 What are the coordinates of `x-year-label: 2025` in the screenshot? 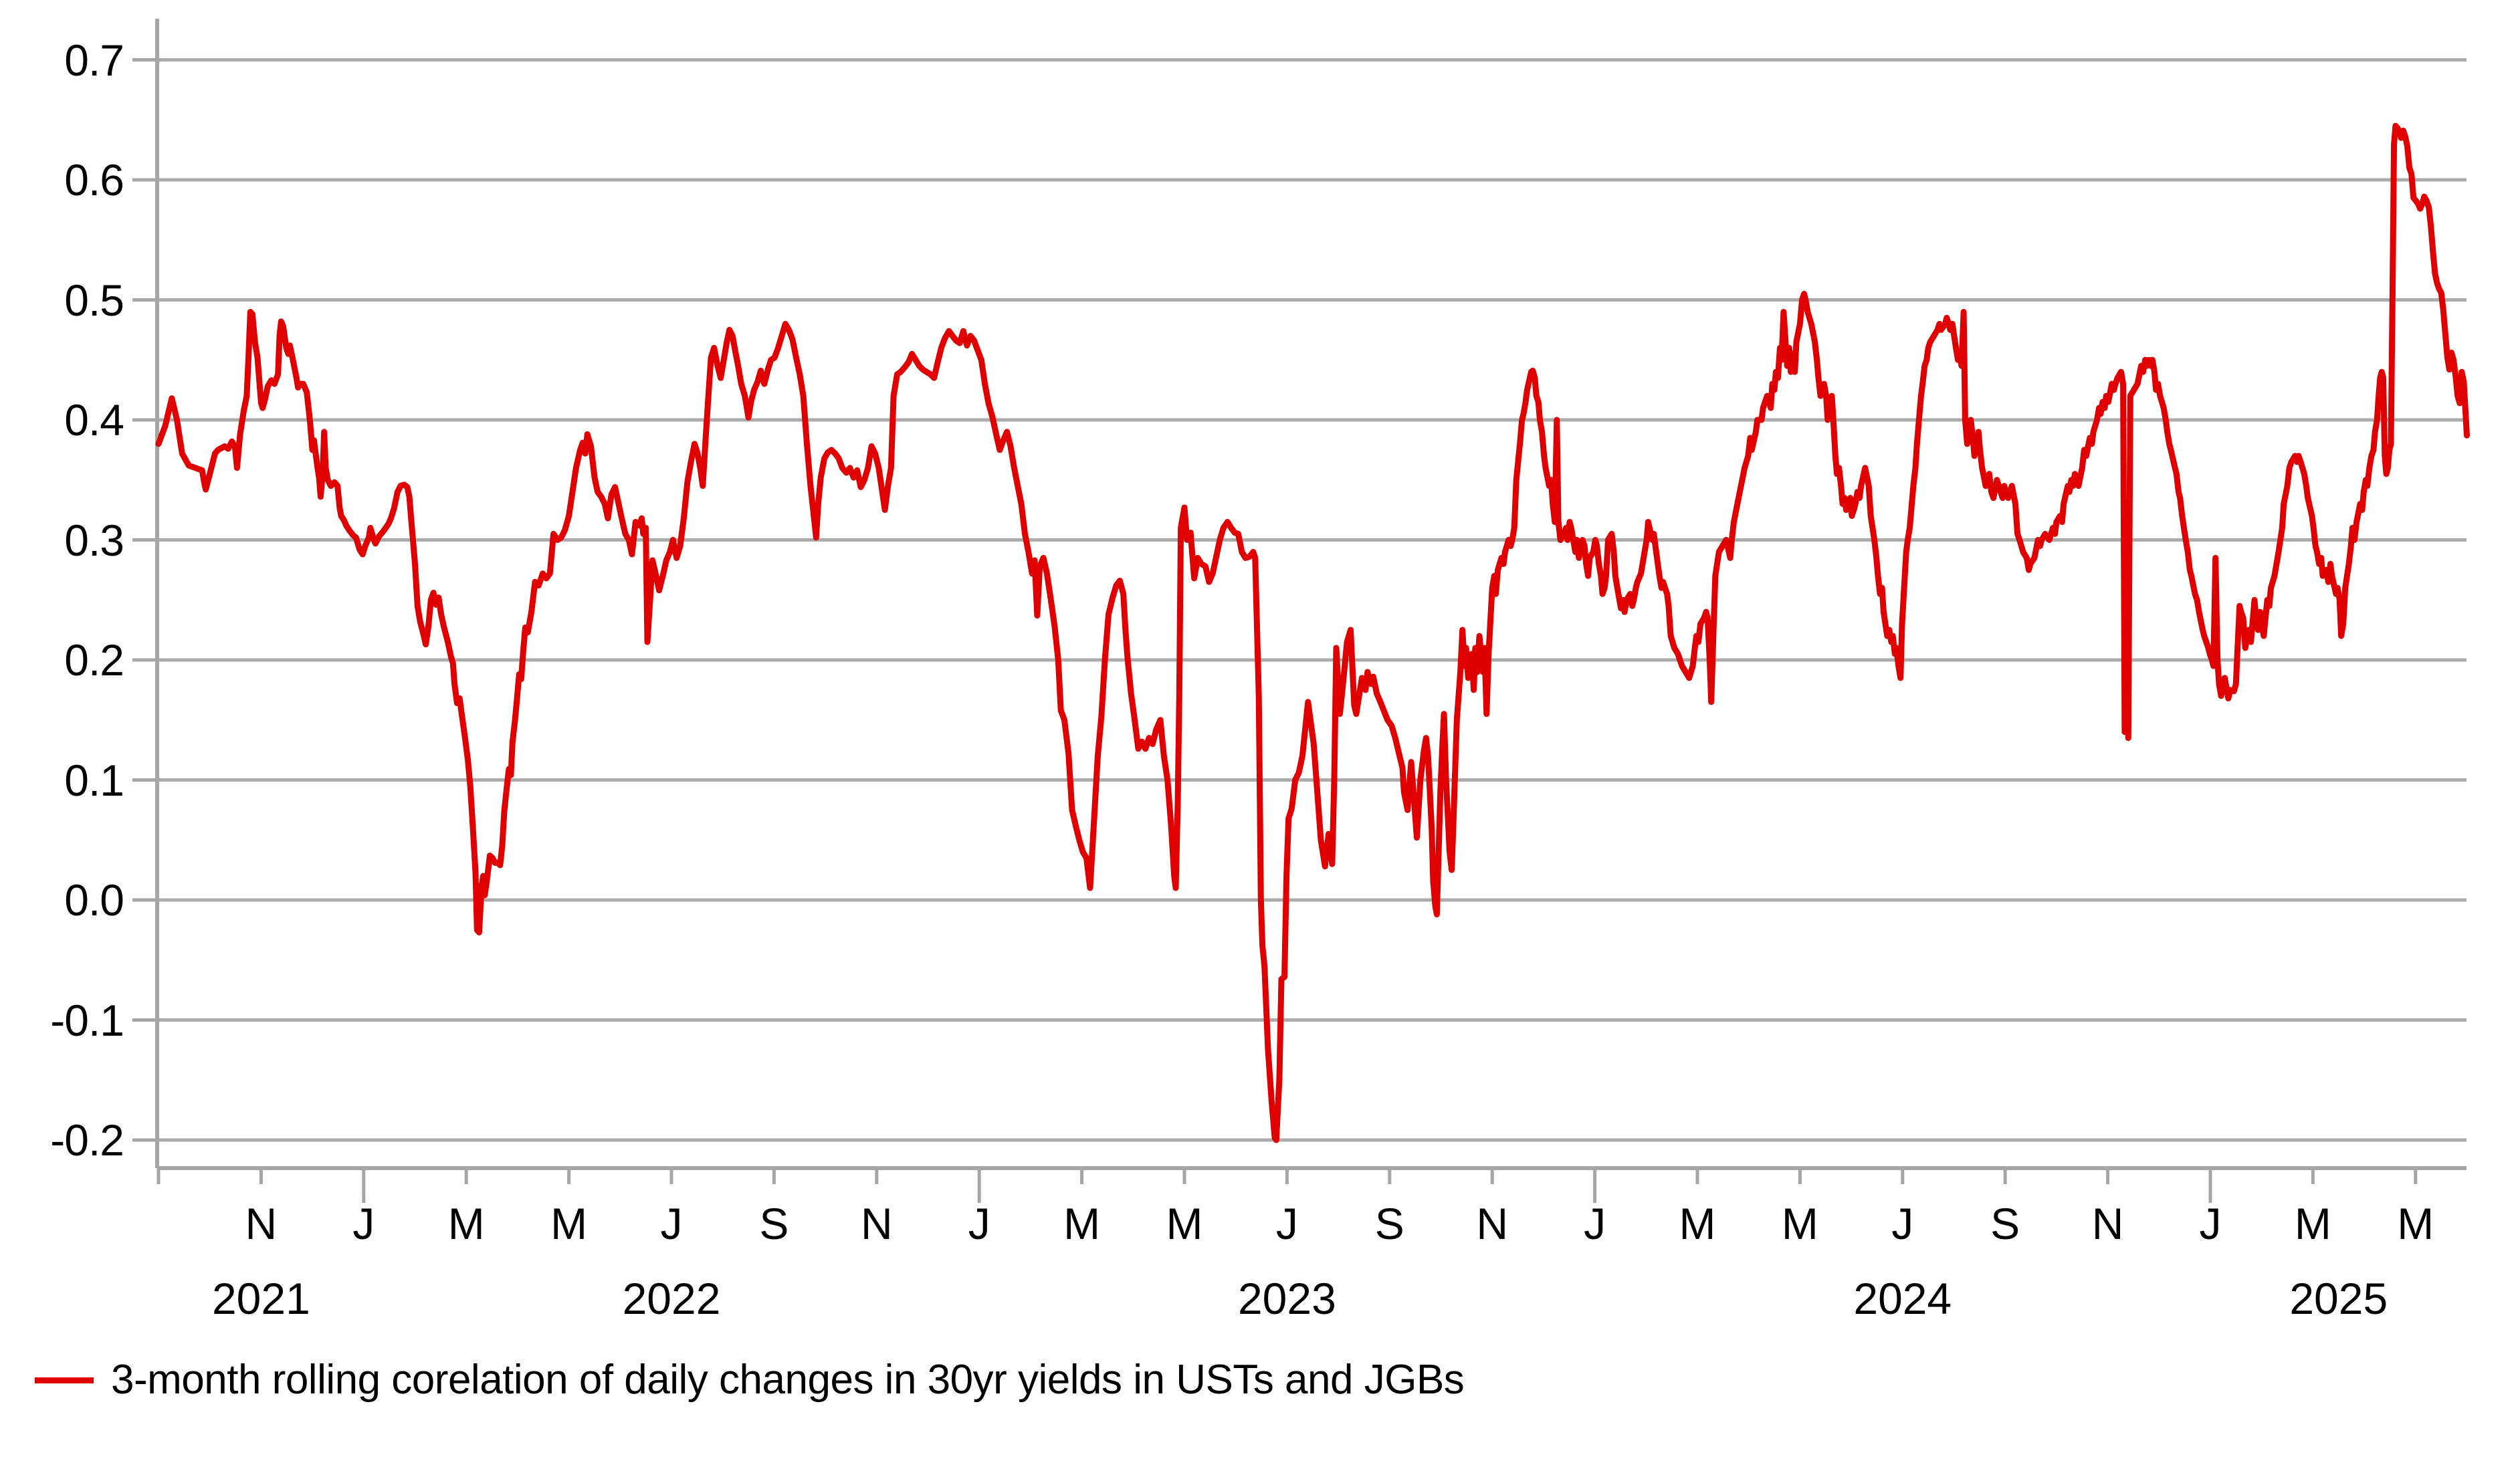 It's located at (2338, 1298).